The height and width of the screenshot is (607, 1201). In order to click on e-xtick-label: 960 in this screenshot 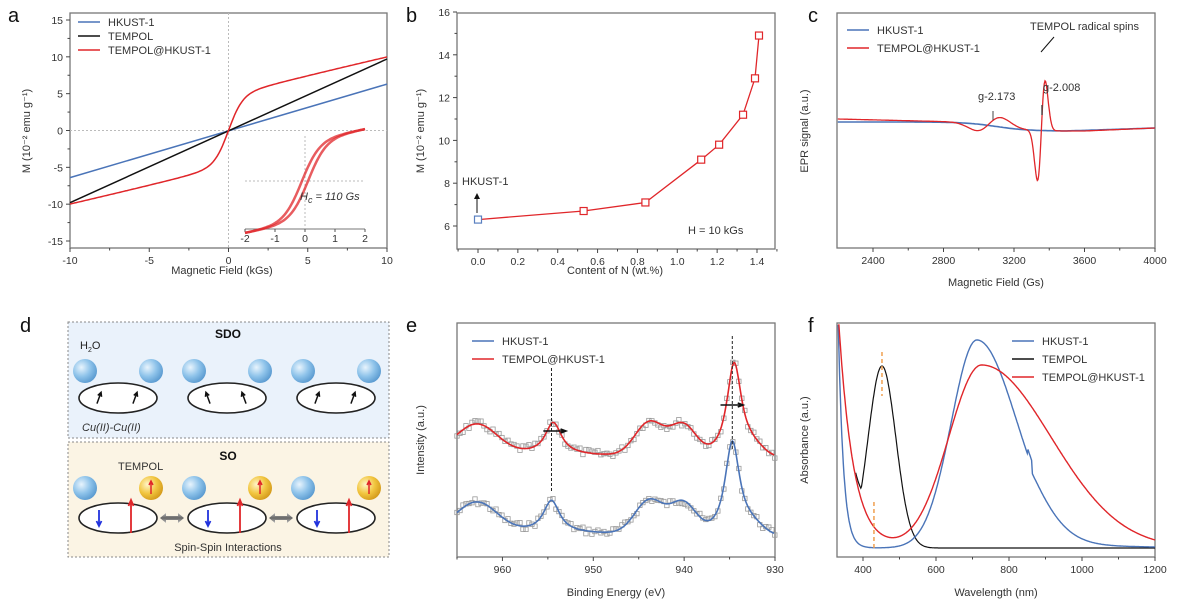, I will do `click(503, 570)`.